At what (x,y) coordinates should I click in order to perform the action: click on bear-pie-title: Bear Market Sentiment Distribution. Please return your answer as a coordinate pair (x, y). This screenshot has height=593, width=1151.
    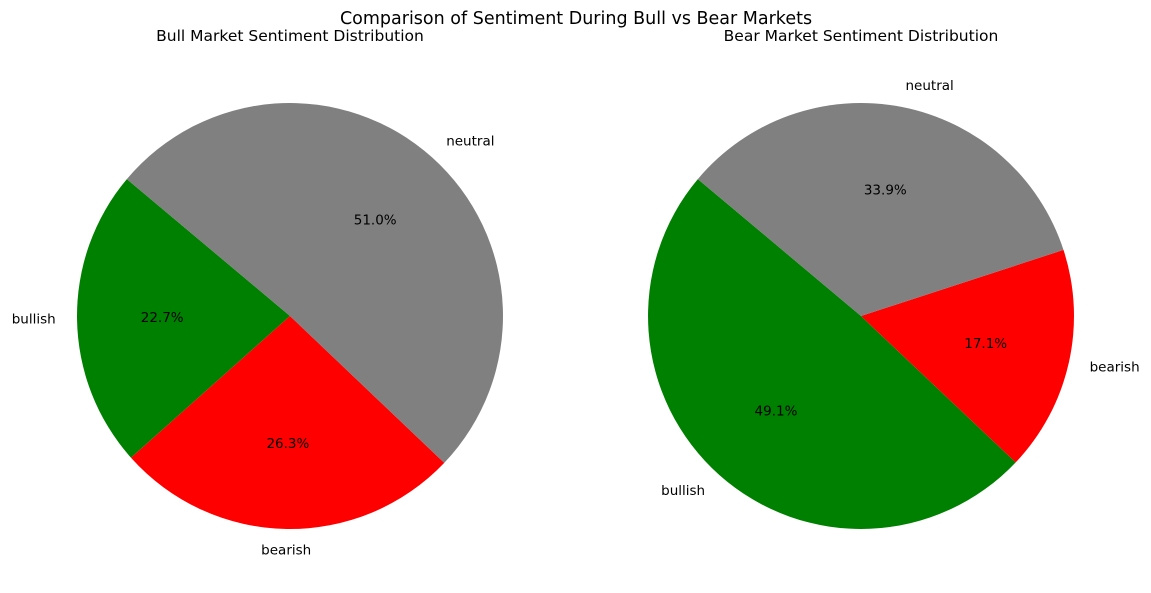
    Looking at the image, I should click on (861, 36).